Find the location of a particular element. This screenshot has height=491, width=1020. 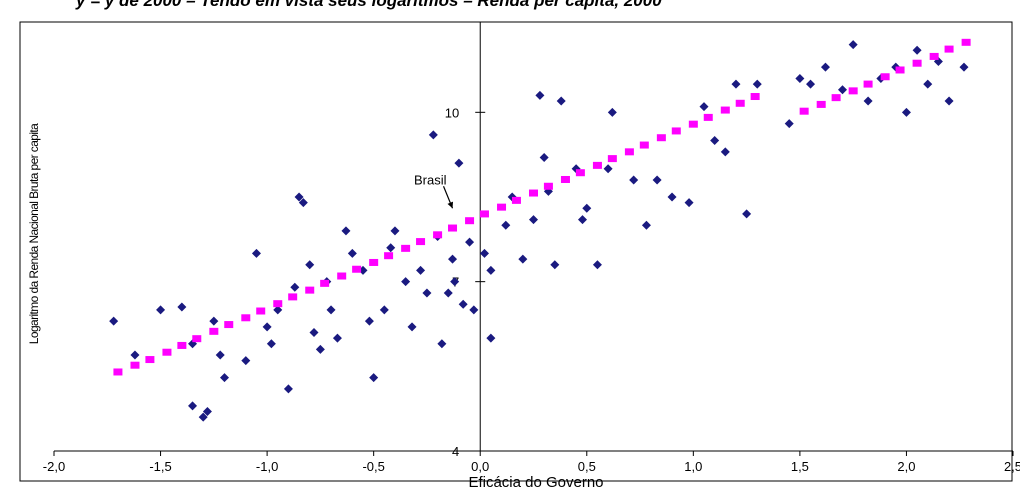

x-tick-label: 2,0 is located at coordinates (906, 466).